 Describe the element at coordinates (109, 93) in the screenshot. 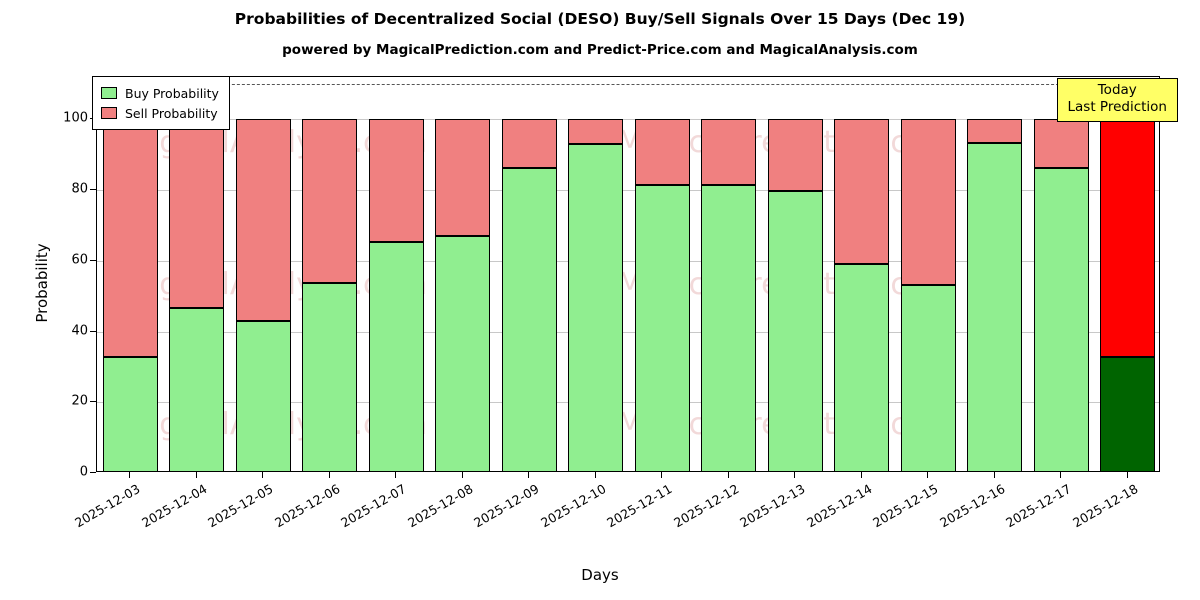

I see `legend-swatch-buy` at that location.